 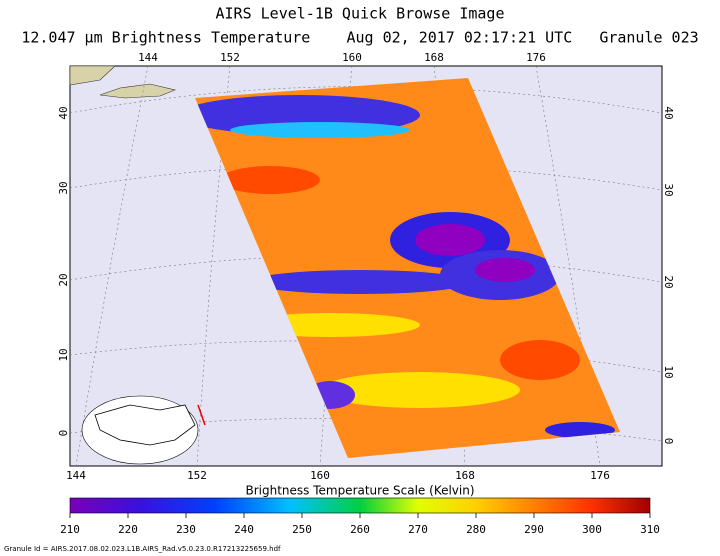 What do you see at coordinates (128, 529) in the screenshot?
I see `colorbar-tick-label: 220` at bounding box center [128, 529].